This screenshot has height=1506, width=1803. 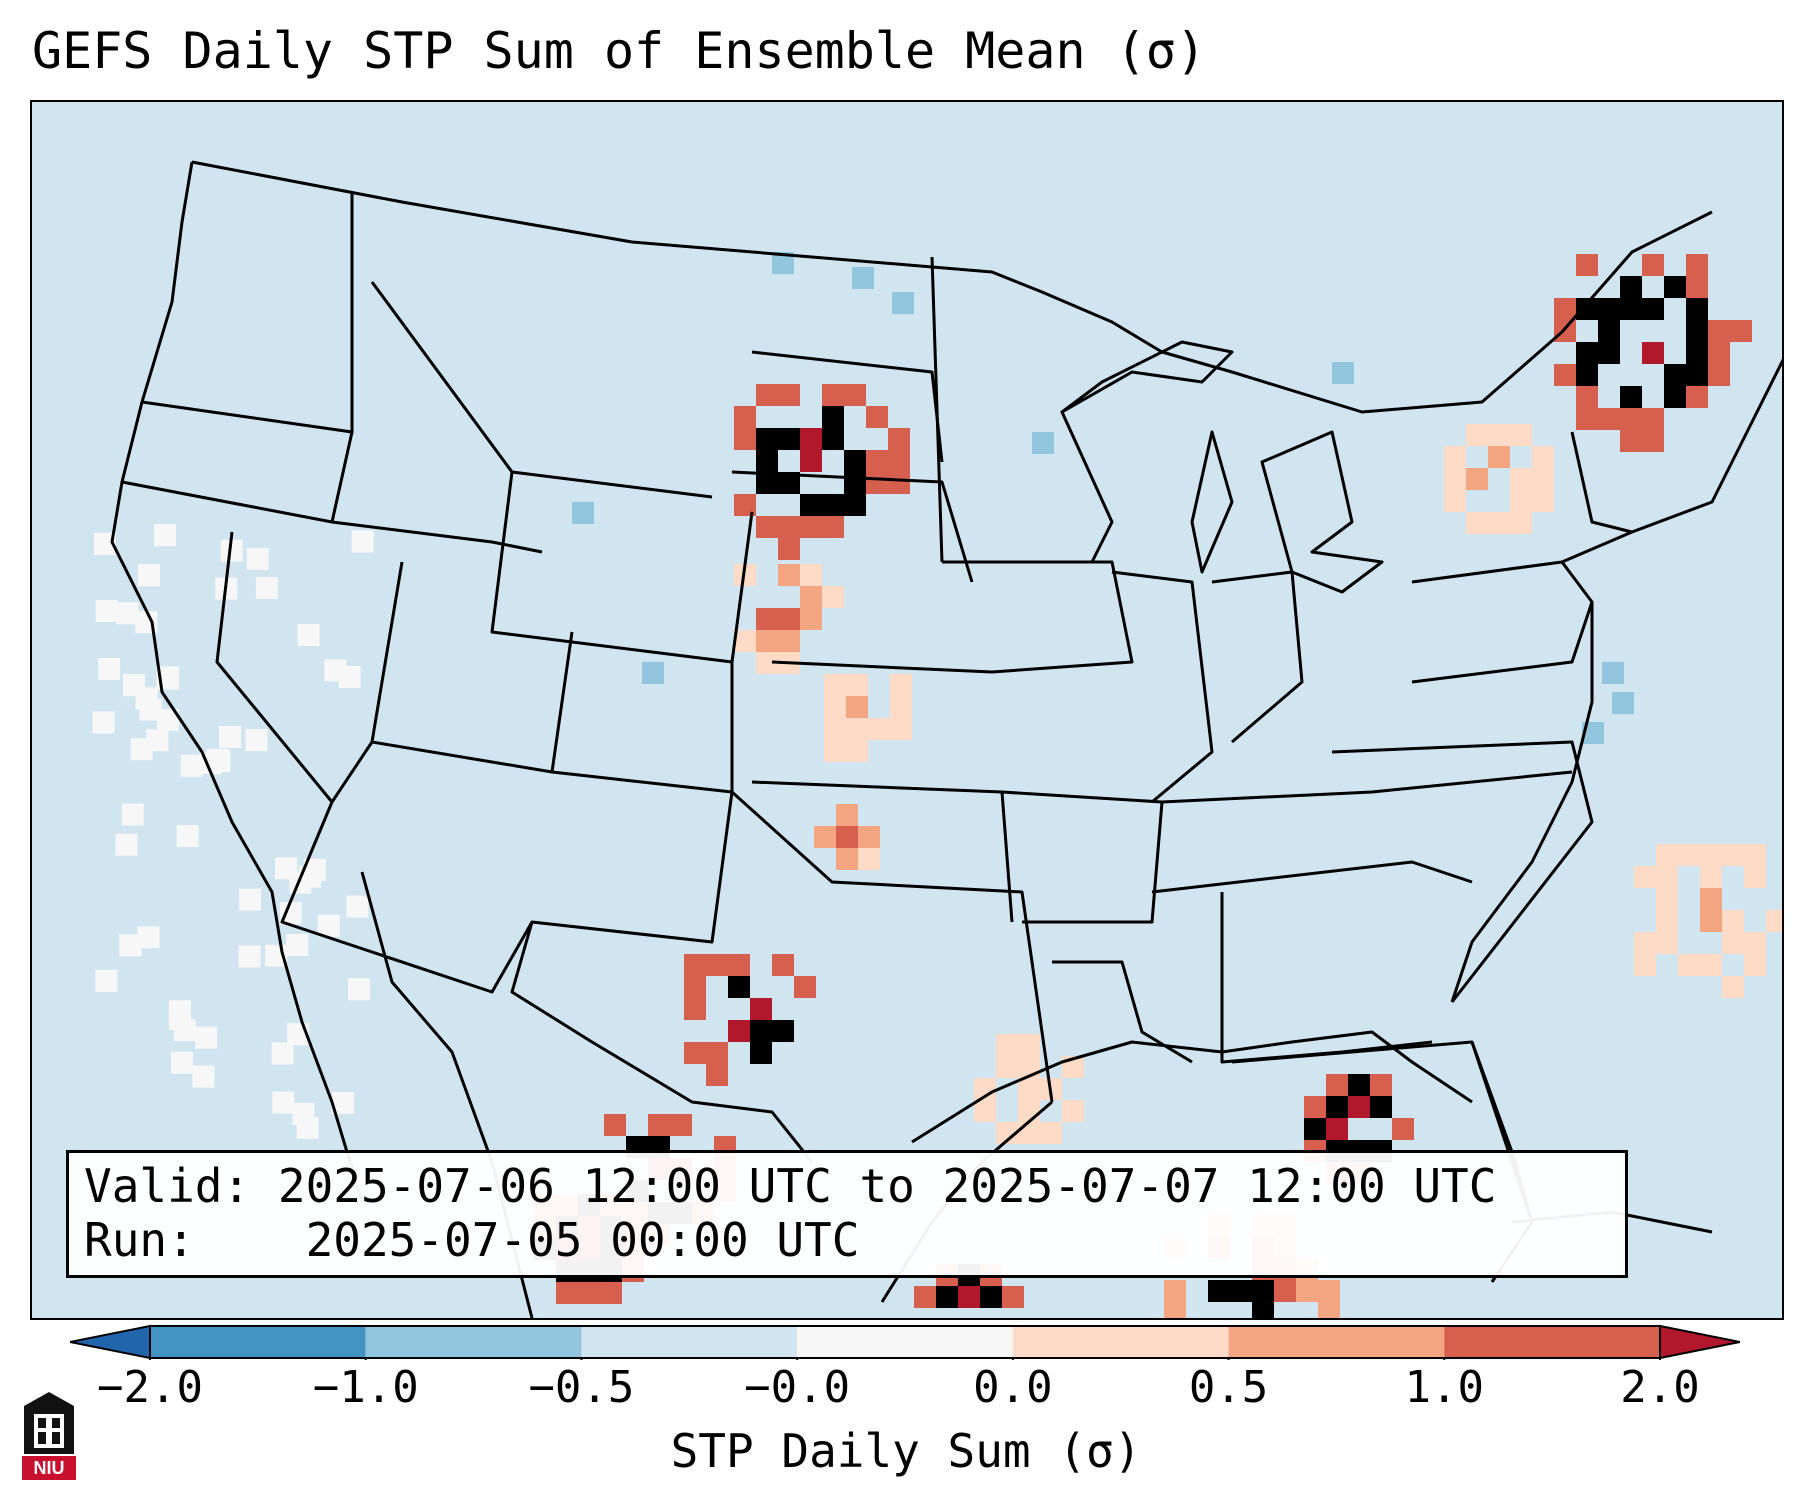 I want to click on colorbar-tick-label: −0.0, so click(x=797, y=1387).